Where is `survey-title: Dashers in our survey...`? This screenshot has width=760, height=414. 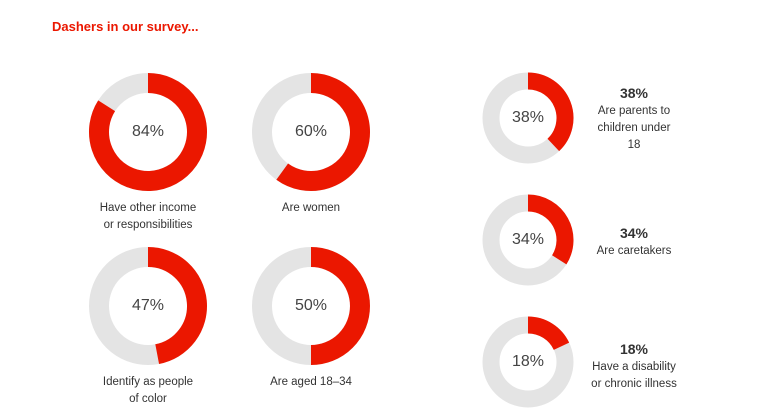 survey-title: Dashers in our survey... is located at coordinates (125, 26).